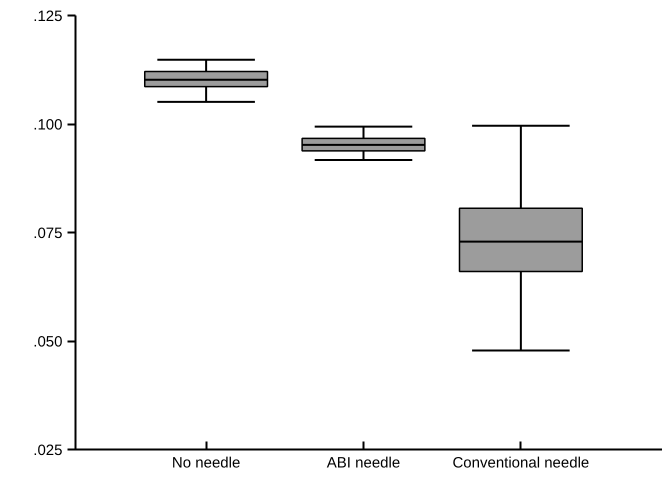  What do you see at coordinates (48, 16) in the screenshot?
I see `y-tick-label: .125` at bounding box center [48, 16].